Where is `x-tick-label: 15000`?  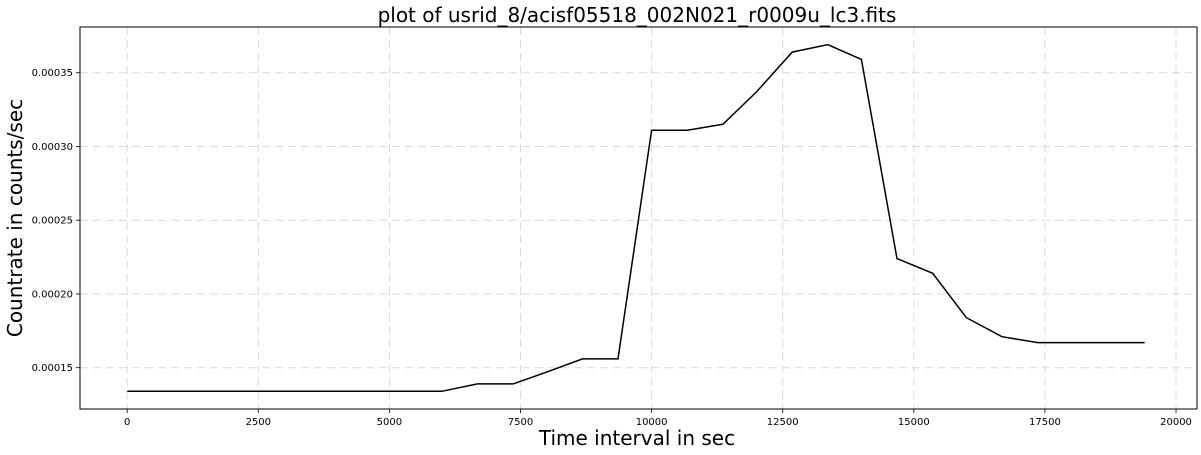 x-tick-label: 15000 is located at coordinates (914, 422).